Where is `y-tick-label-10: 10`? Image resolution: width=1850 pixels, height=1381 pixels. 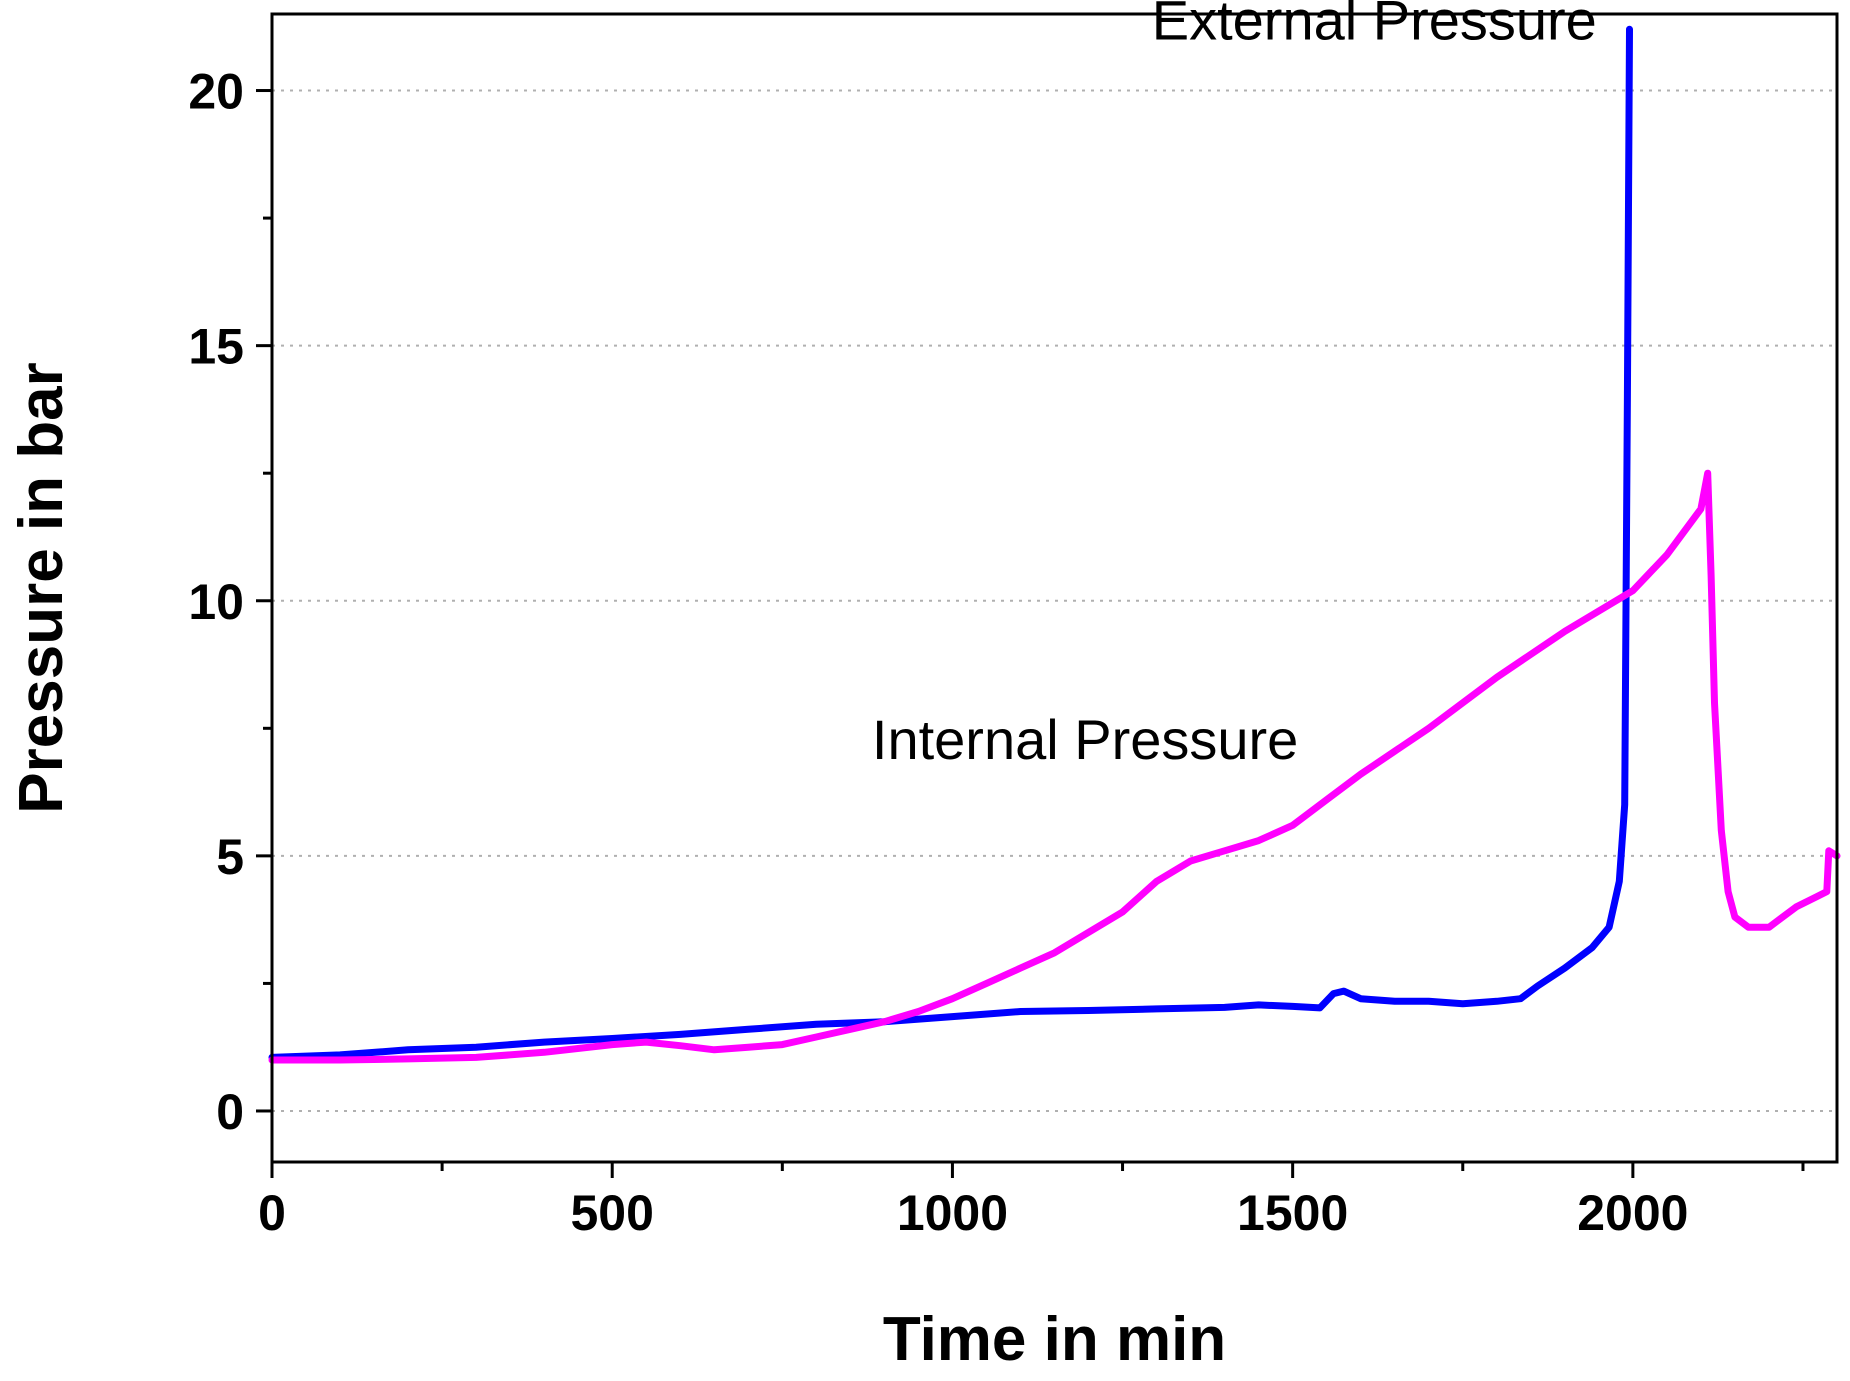 y-tick-label-10: 10 is located at coordinates (216, 602).